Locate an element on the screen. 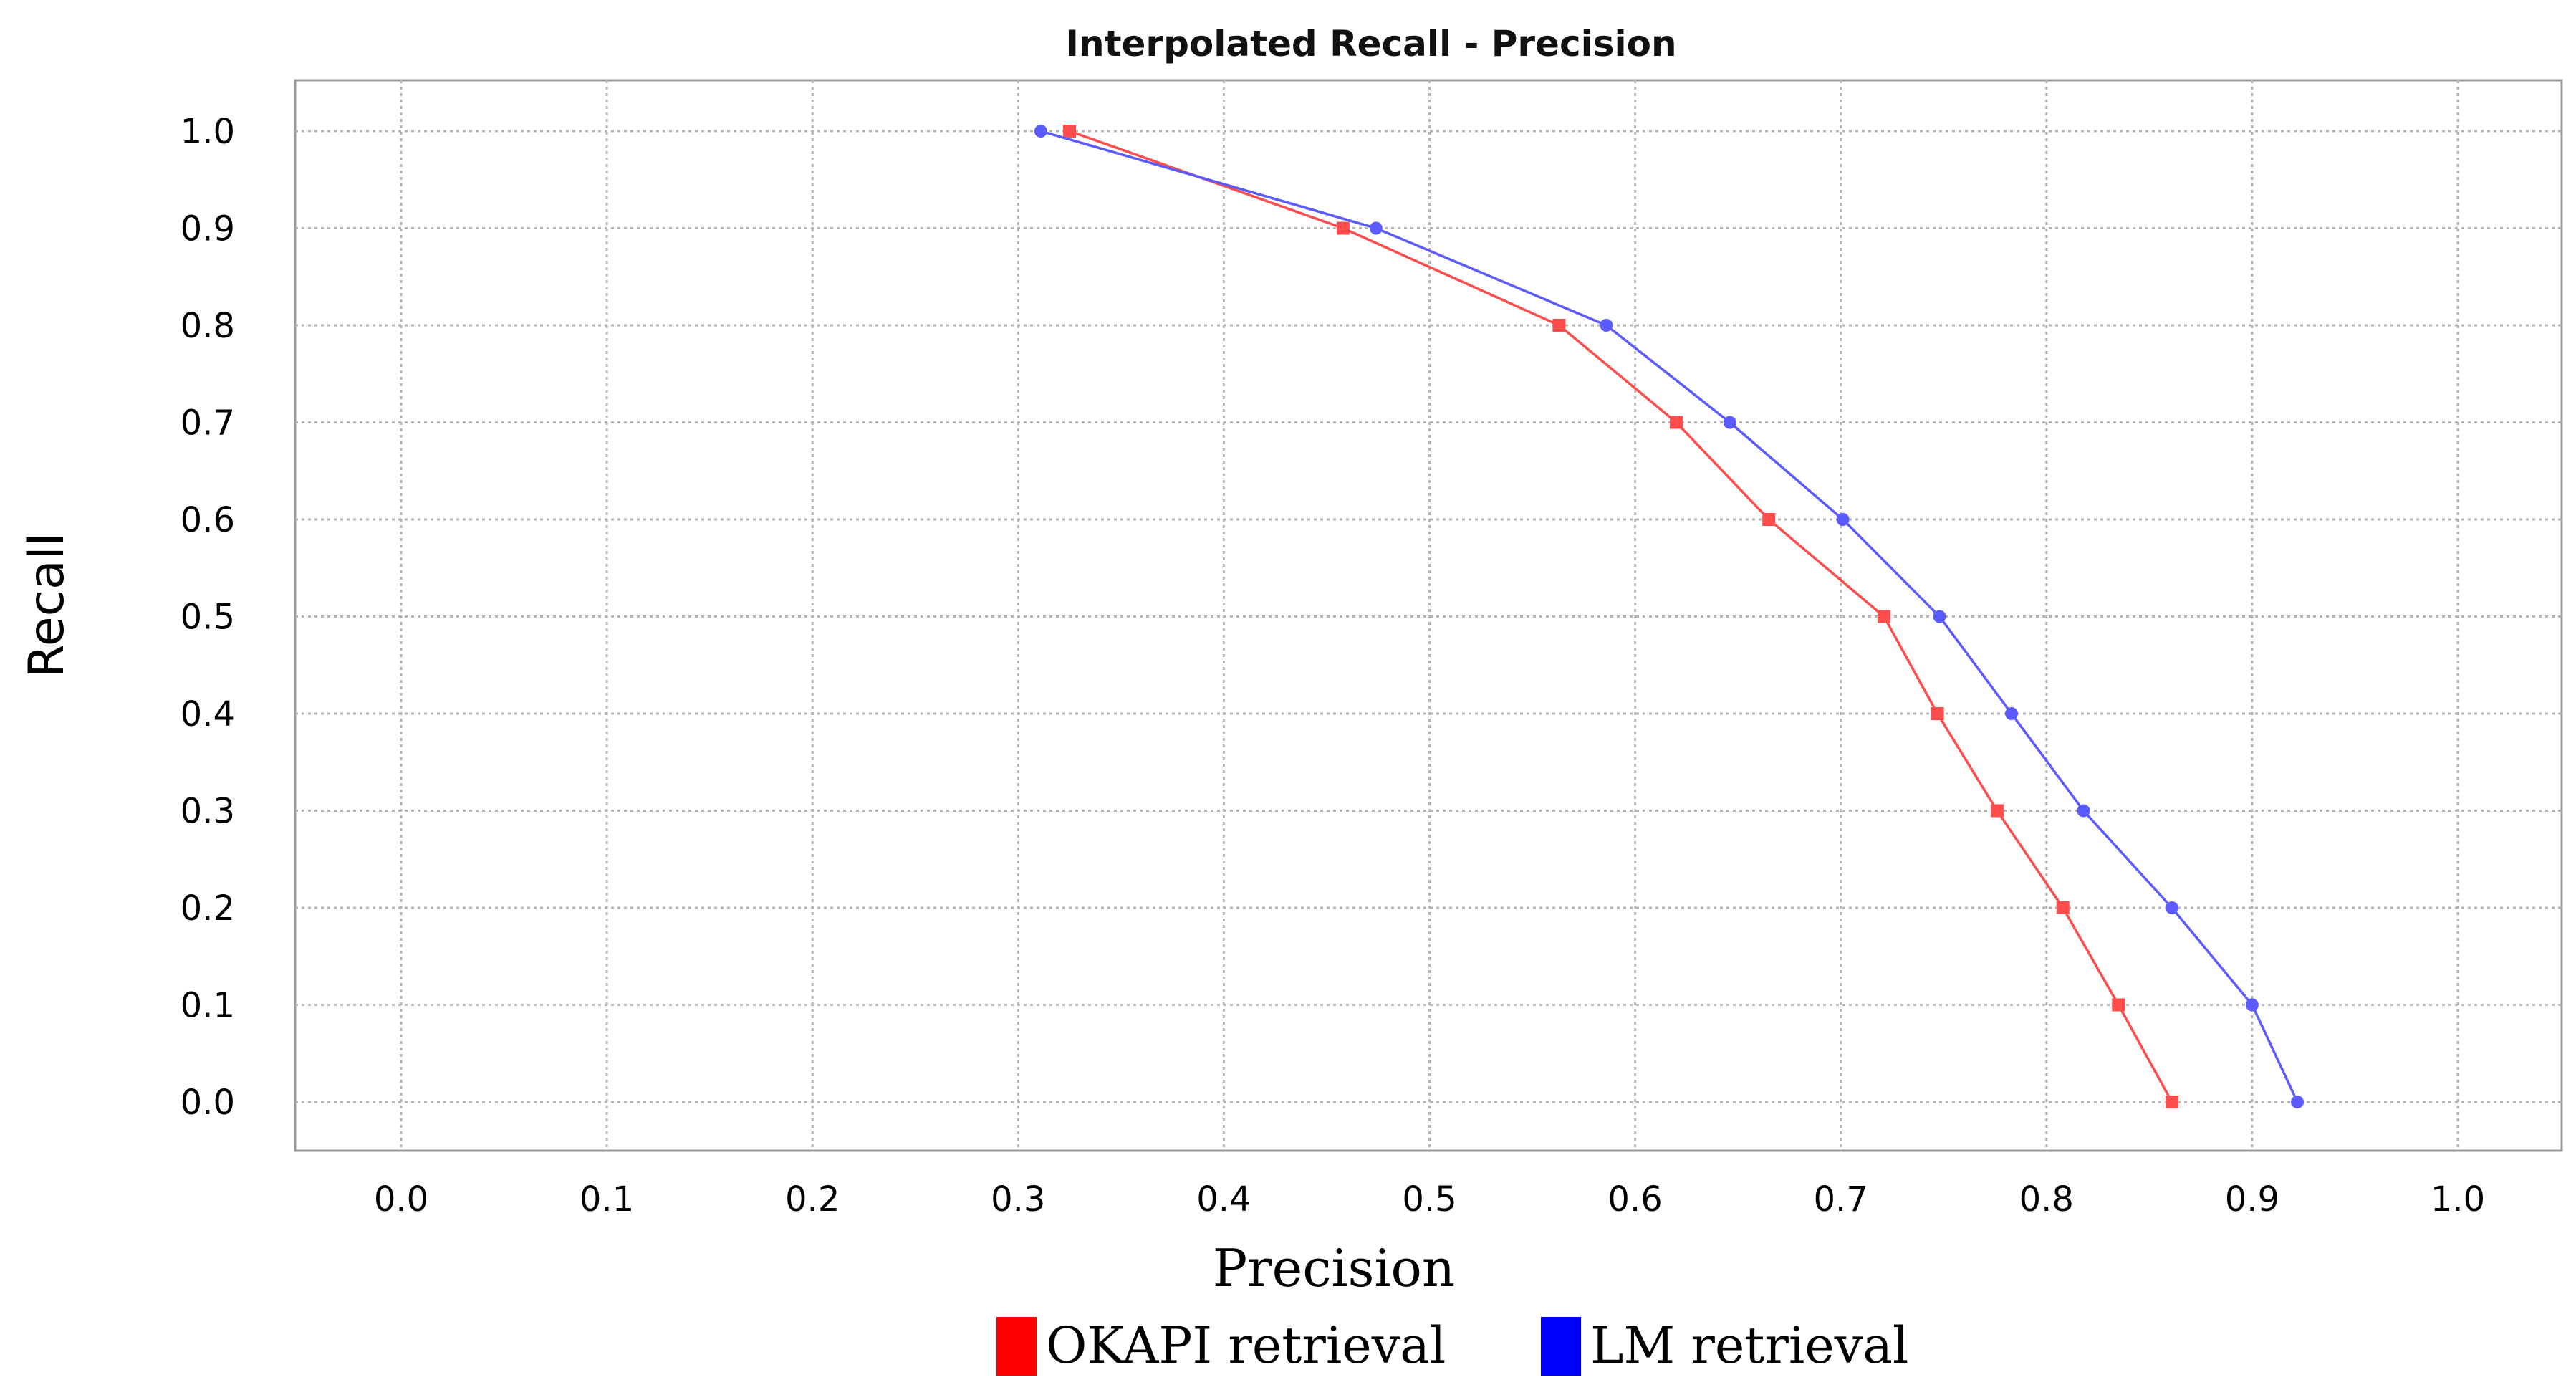  y-tick-label: 0.3 is located at coordinates (208, 812).